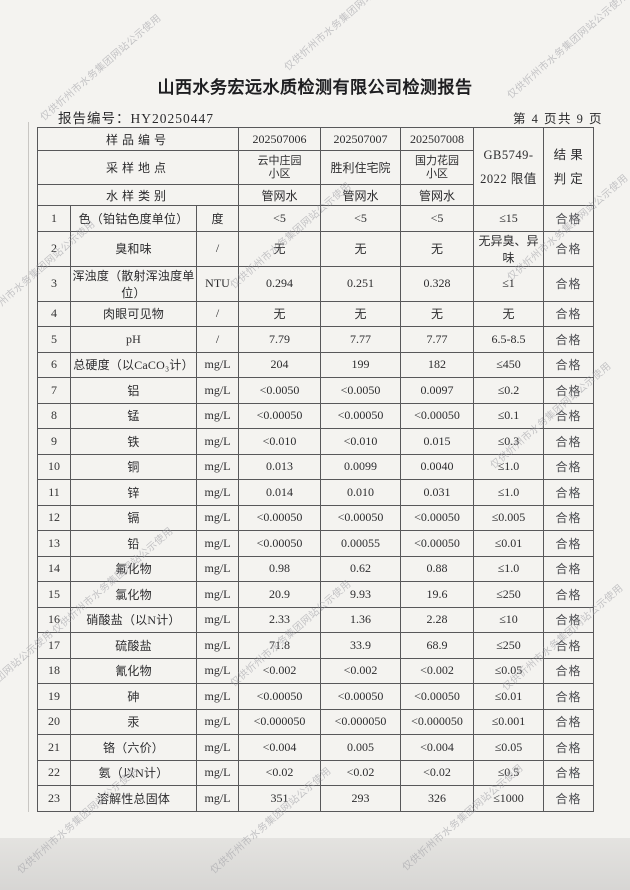 This screenshot has height=890, width=630. What do you see at coordinates (133, 772) in the screenshot?
I see `param-name: 氨（以N计）` at bounding box center [133, 772].